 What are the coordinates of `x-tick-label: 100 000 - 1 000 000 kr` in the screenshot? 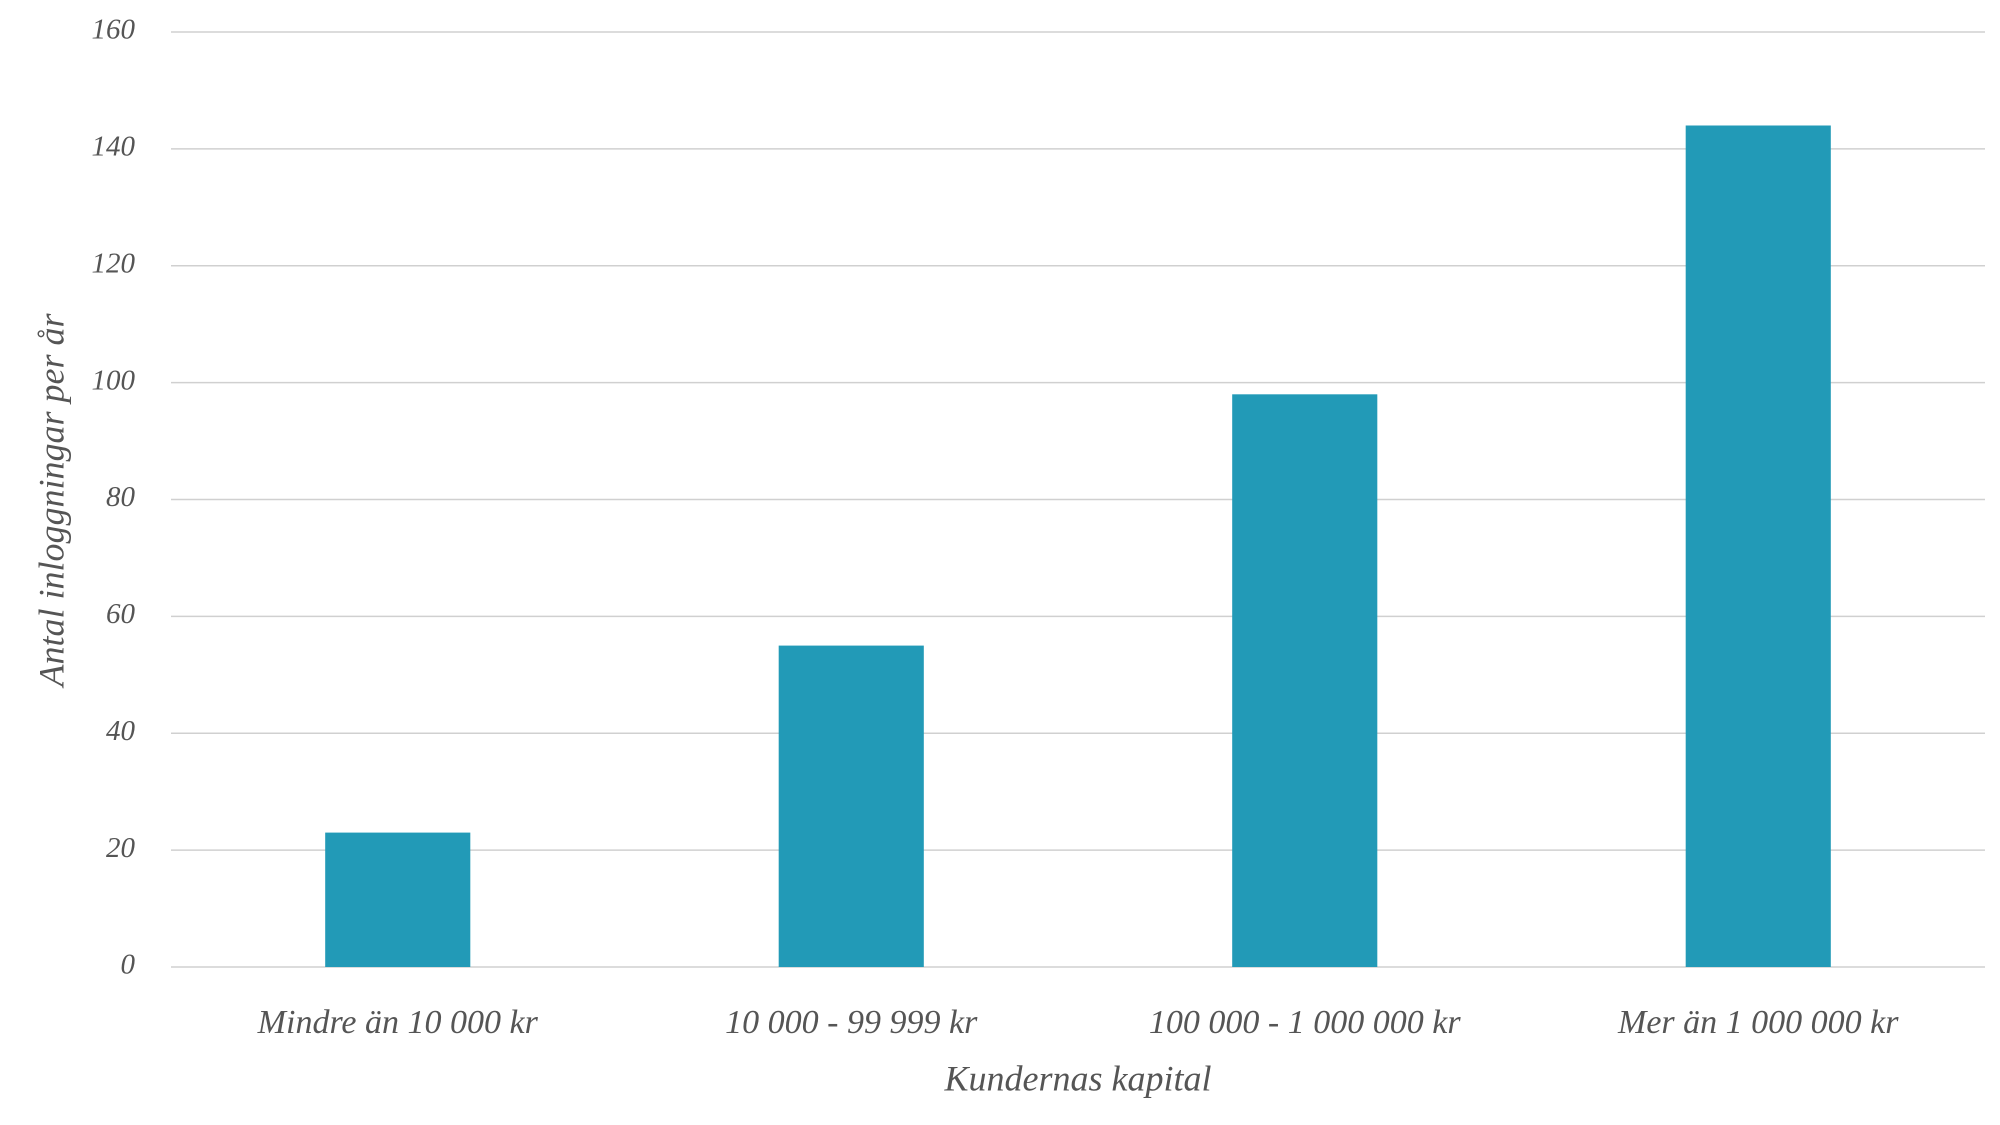 It's located at (1305, 1022).